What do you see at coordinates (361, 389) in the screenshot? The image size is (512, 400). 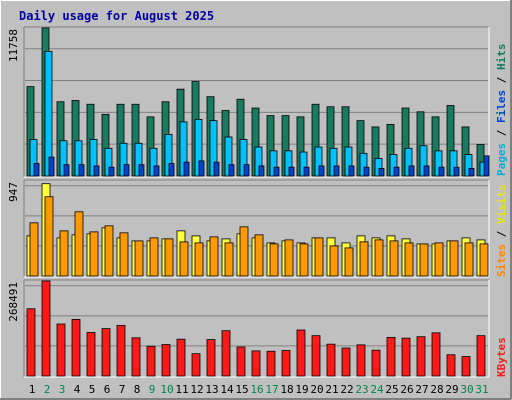 I see `x-tick-label: 23` at bounding box center [361, 389].